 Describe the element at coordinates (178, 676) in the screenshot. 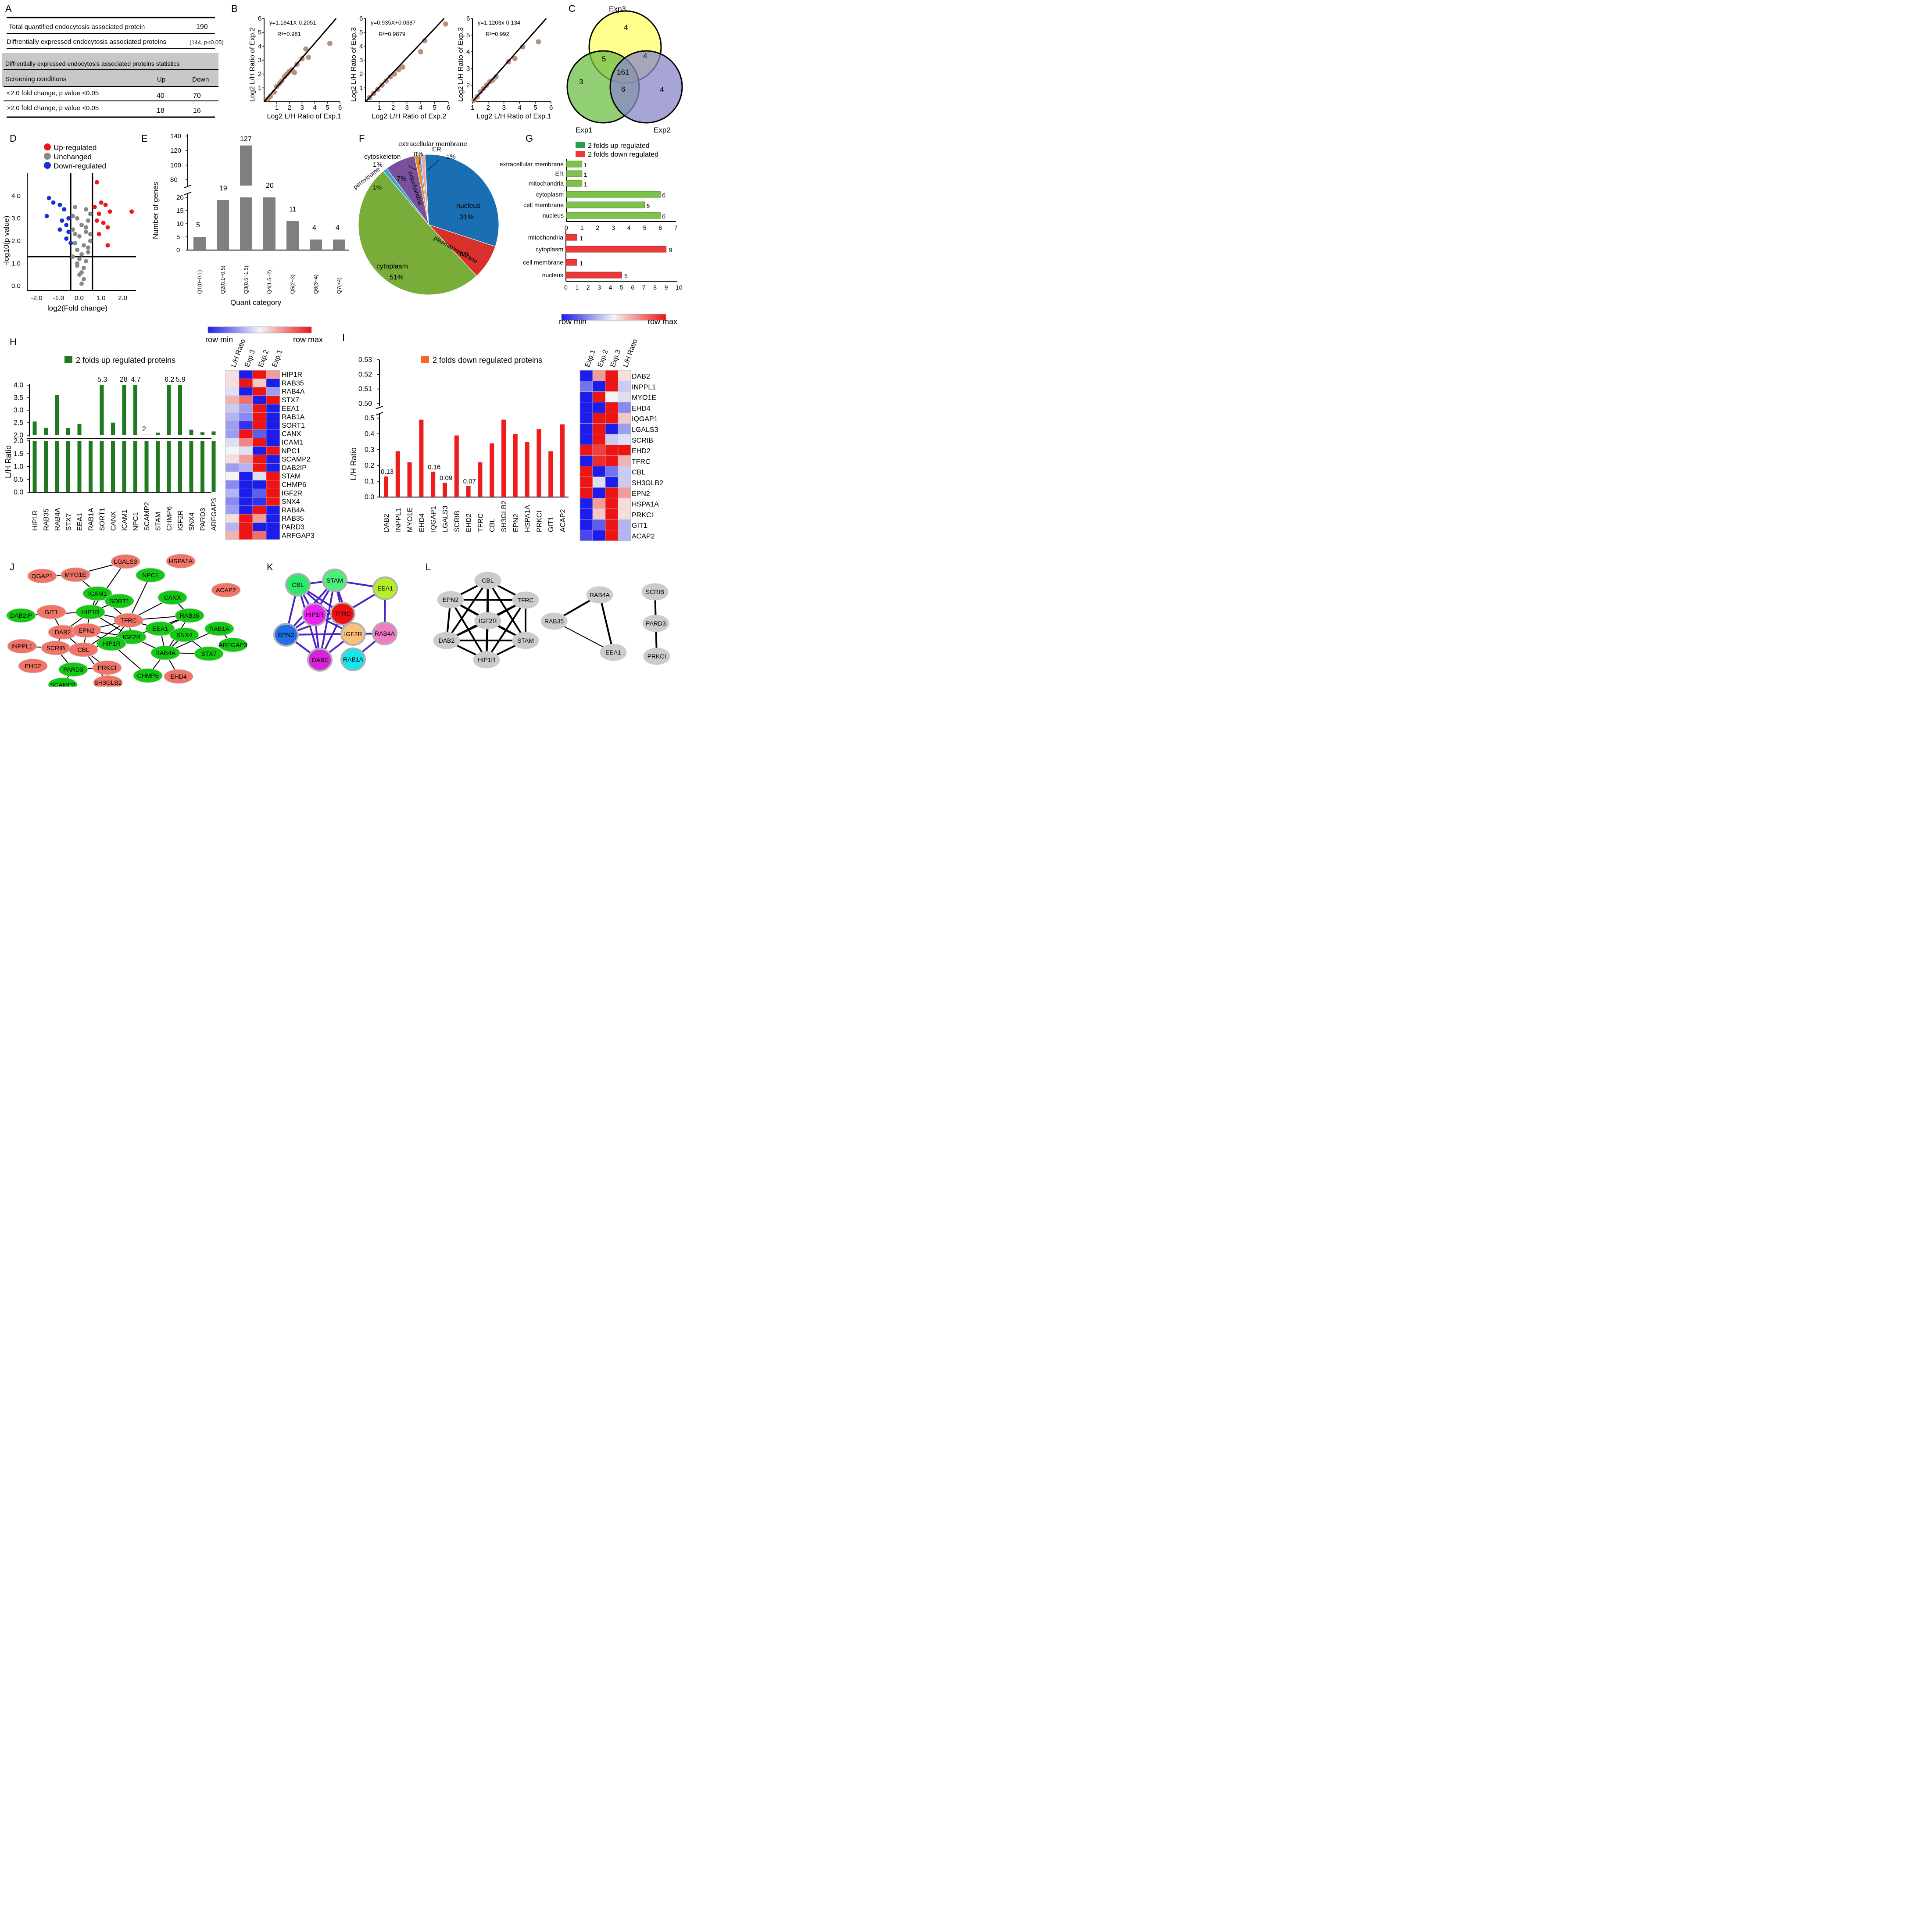

I see `network-node-label: EHD4` at that location.